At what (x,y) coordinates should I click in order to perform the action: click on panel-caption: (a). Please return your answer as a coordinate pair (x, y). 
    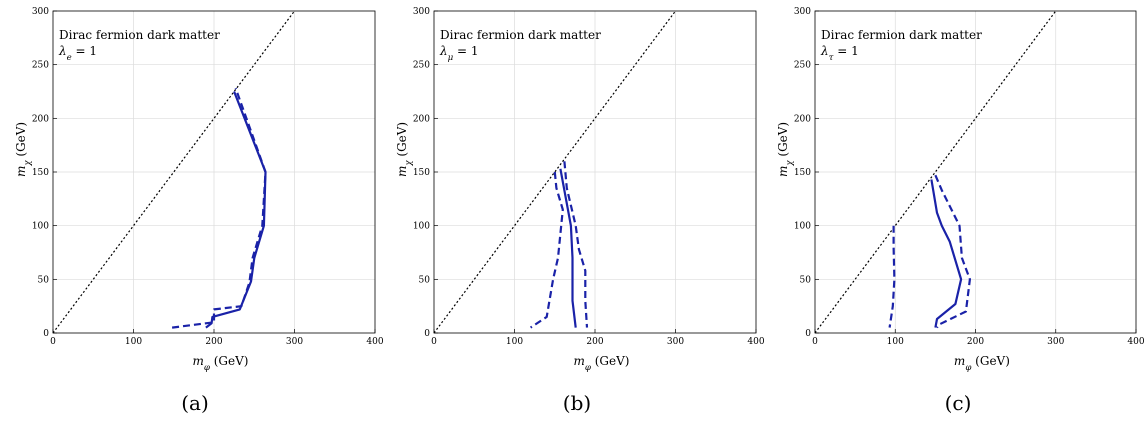
    Looking at the image, I should click on (195, 403).